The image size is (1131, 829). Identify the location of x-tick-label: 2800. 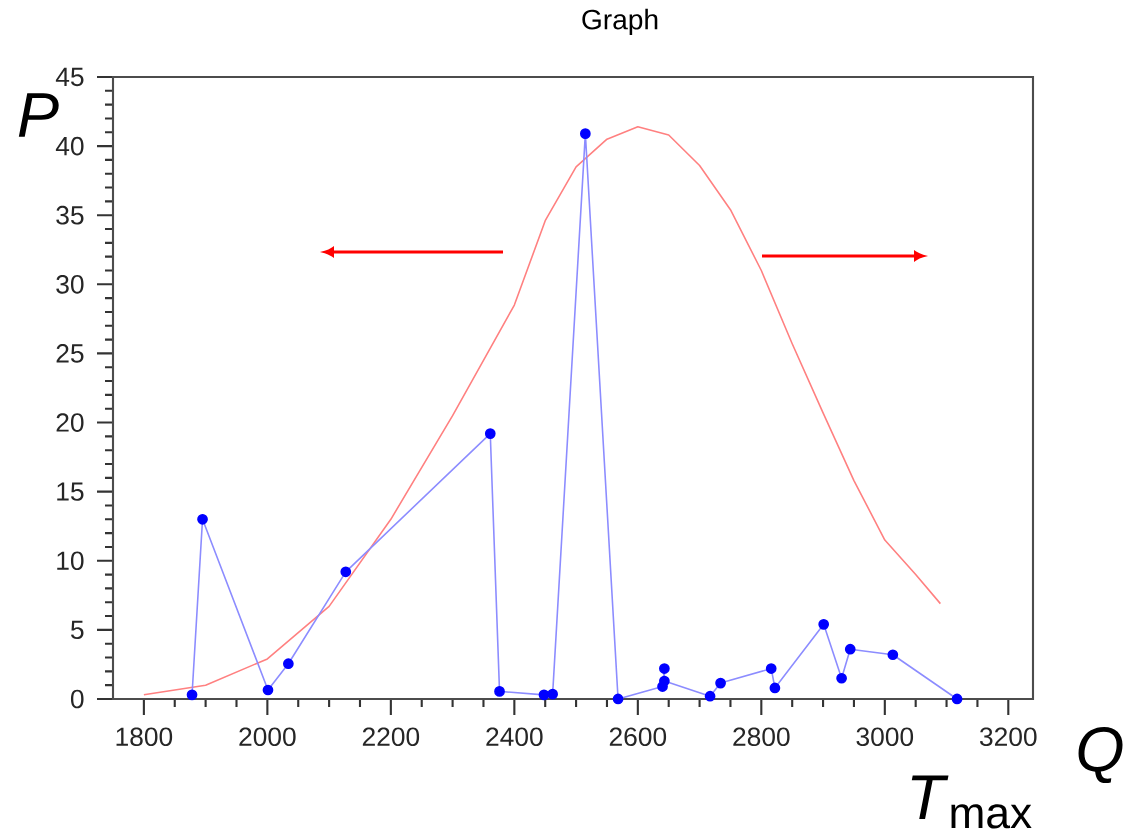
(761, 737).